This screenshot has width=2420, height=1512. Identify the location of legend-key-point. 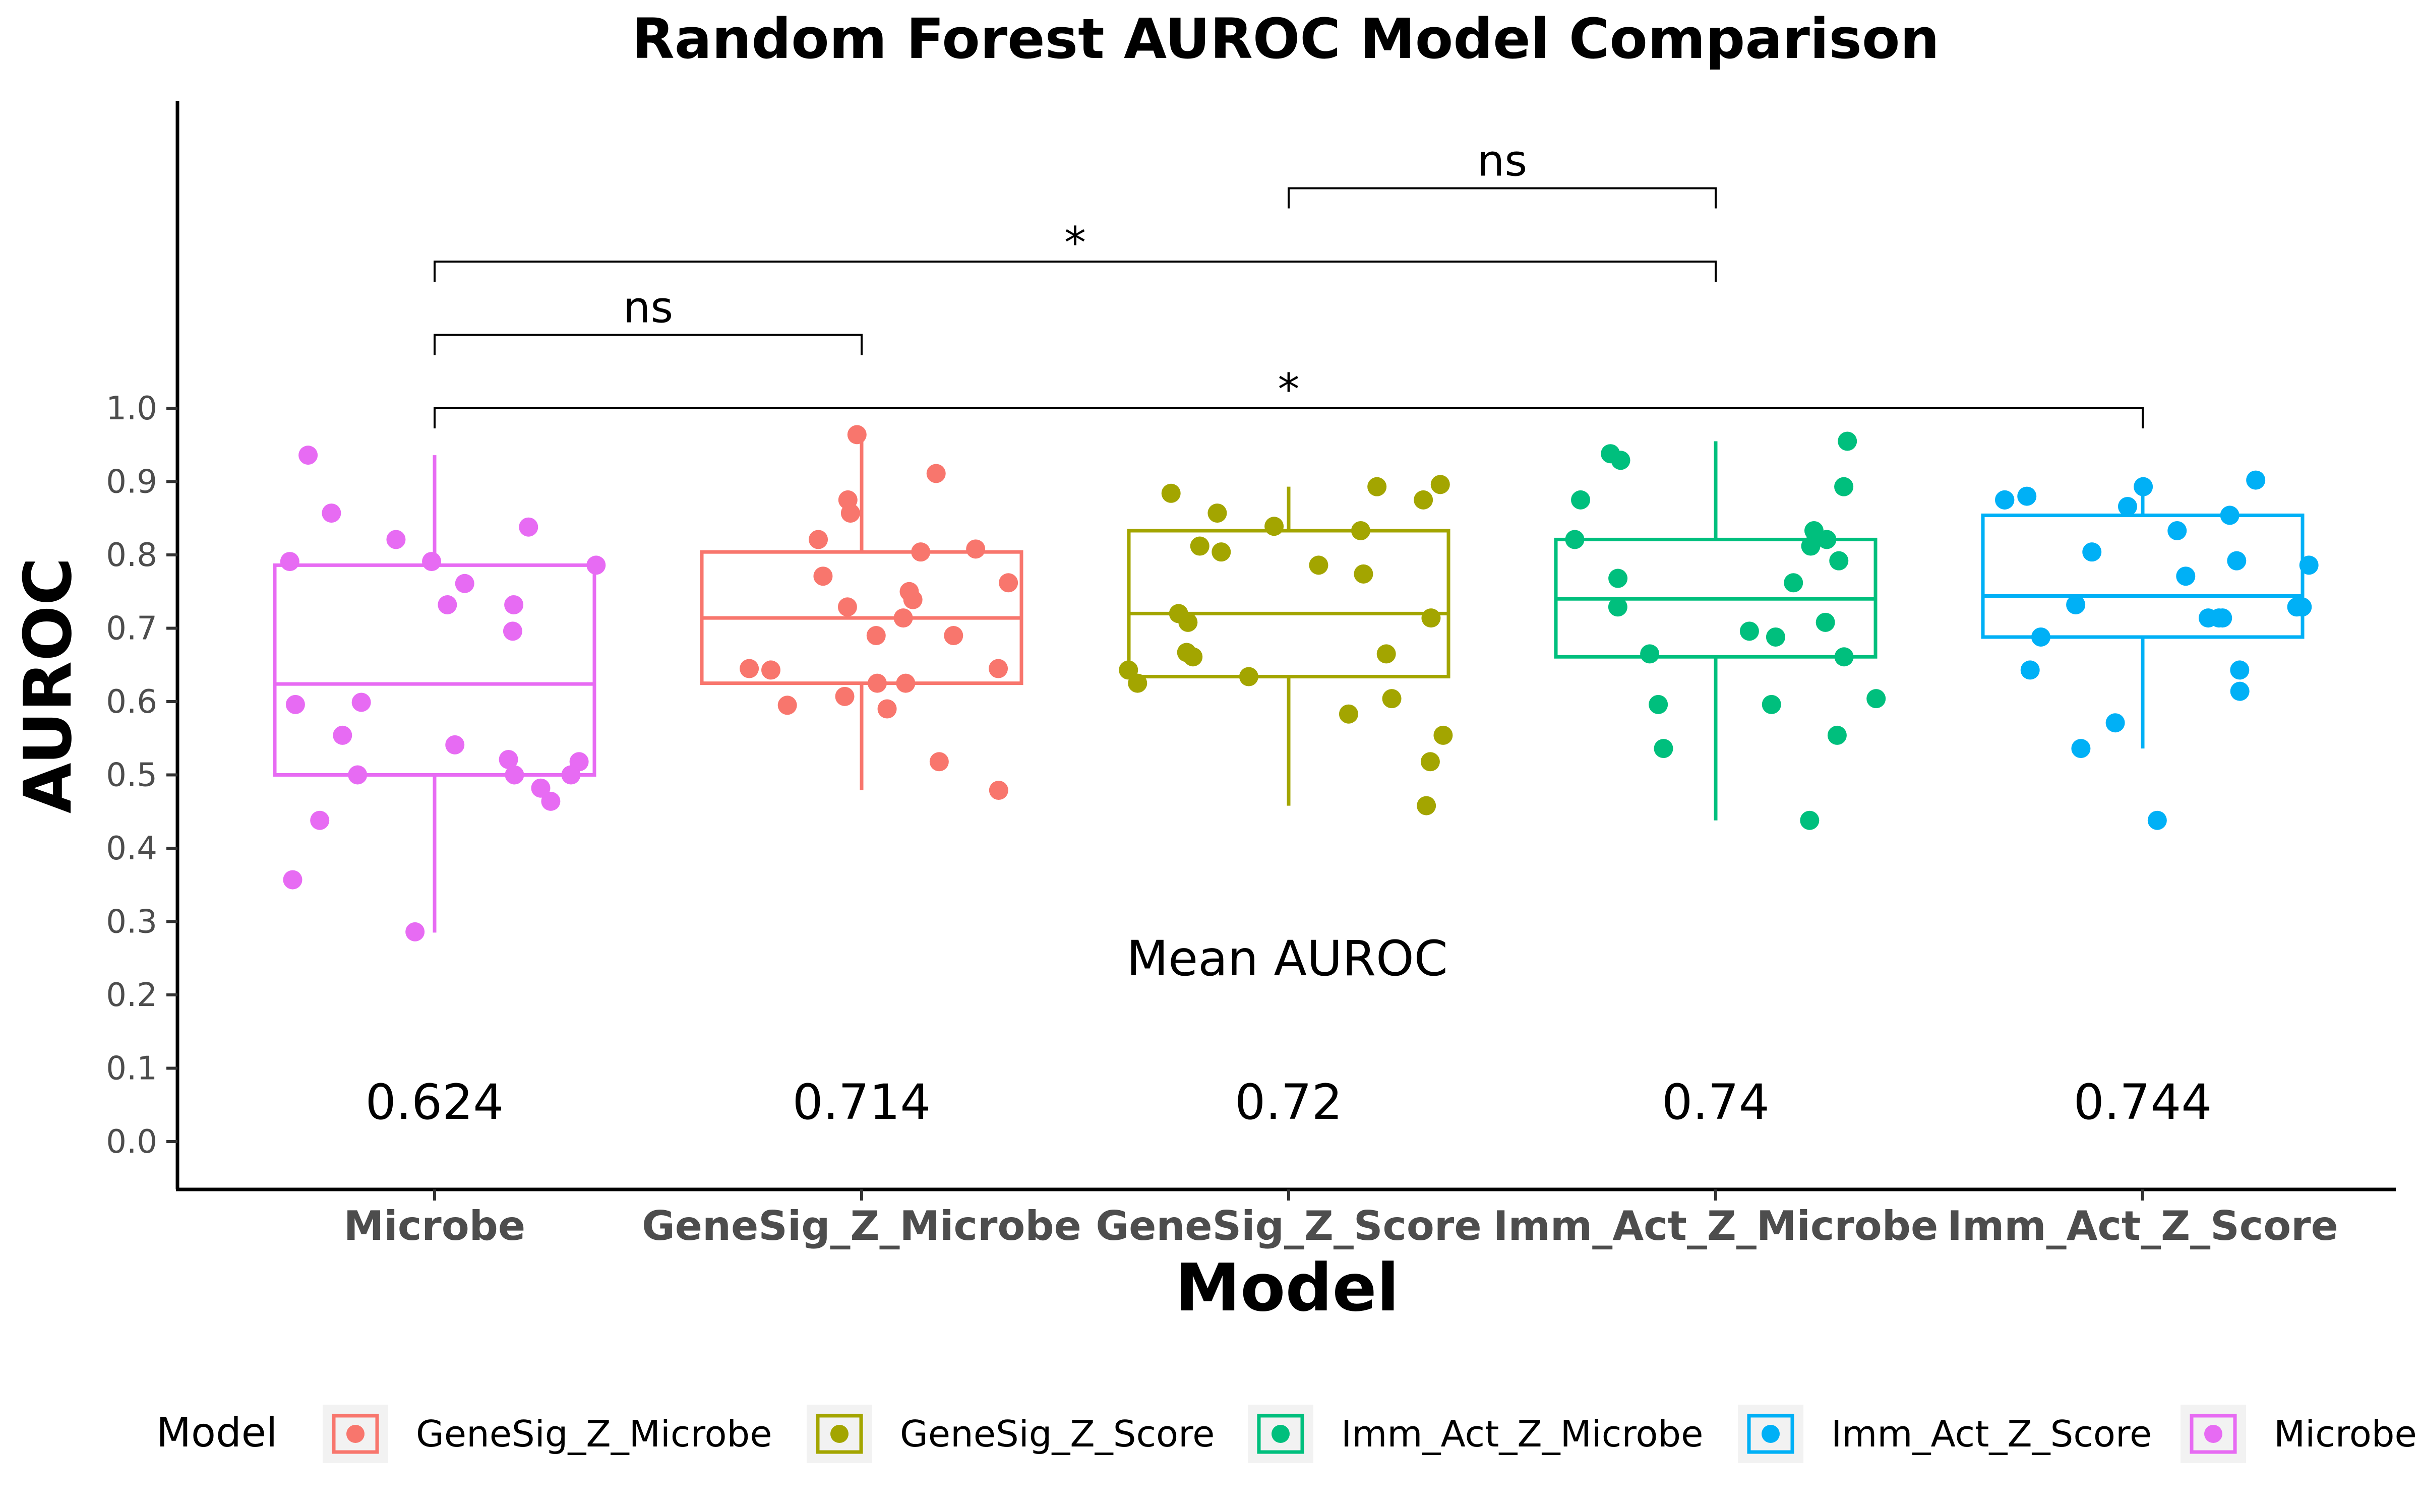
(355, 1434).